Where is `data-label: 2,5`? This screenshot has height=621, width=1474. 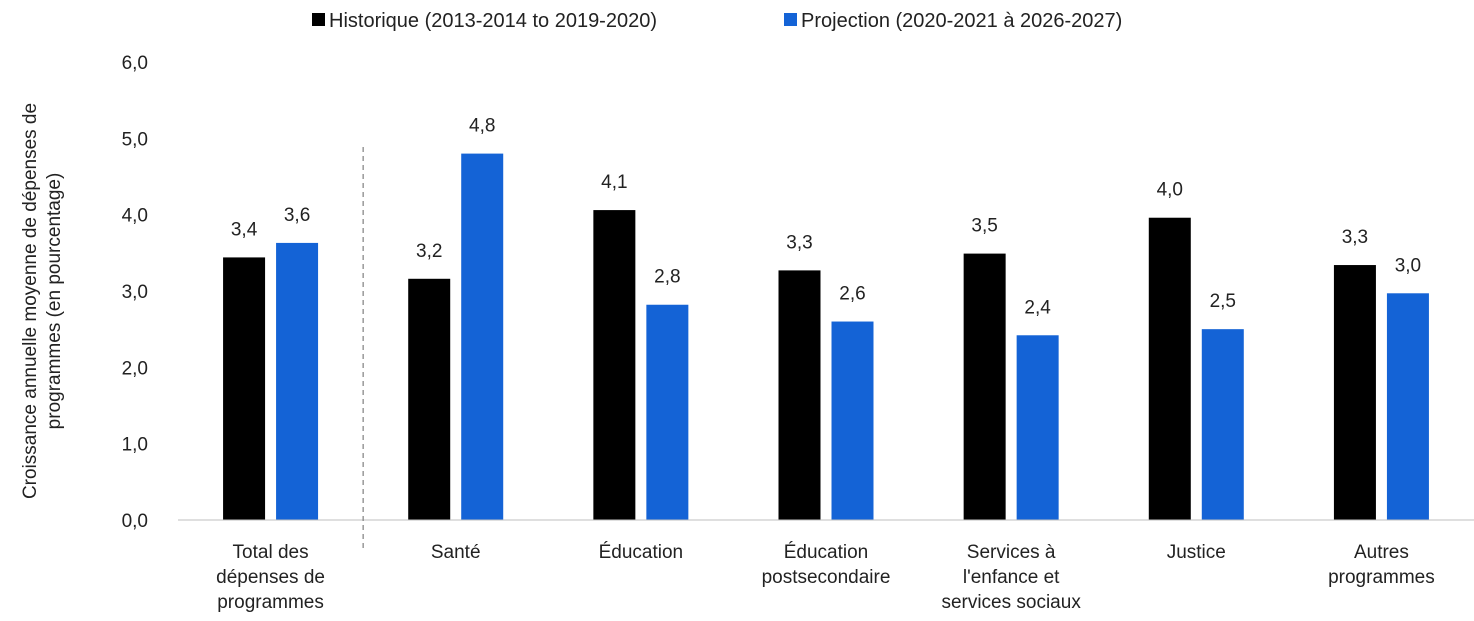
data-label: 2,5 is located at coordinates (1223, 301).